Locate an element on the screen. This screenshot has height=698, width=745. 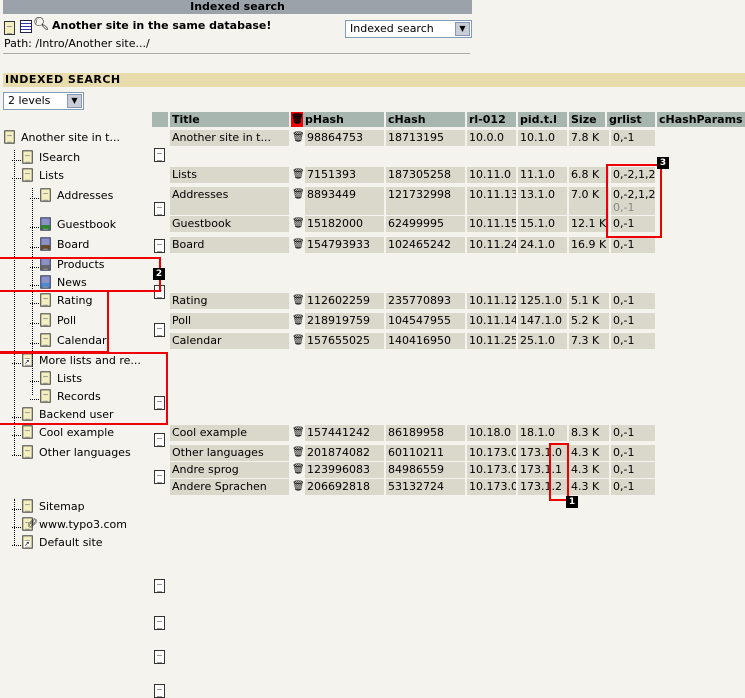
cell-text: 62499995 is located at coordinates (416, 223).